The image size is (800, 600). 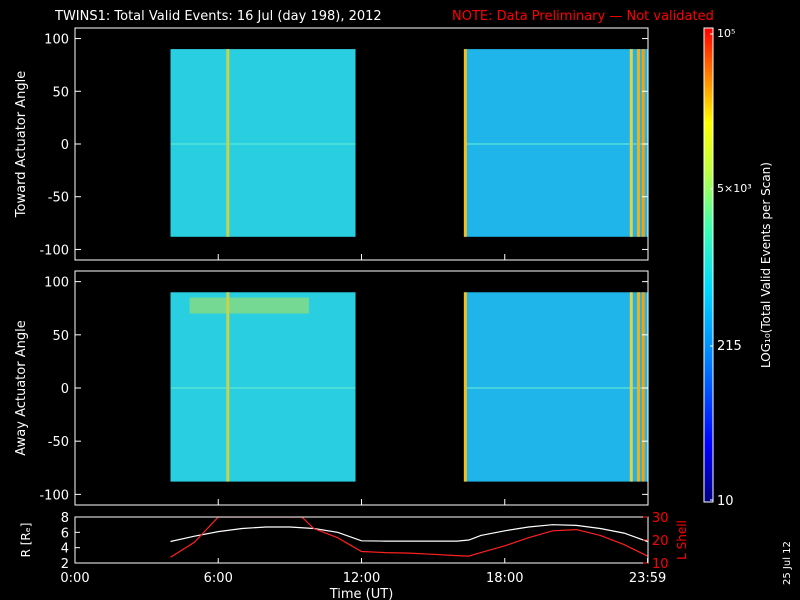 I want to click on orbit-plot-area, so click(x=361, y=540).